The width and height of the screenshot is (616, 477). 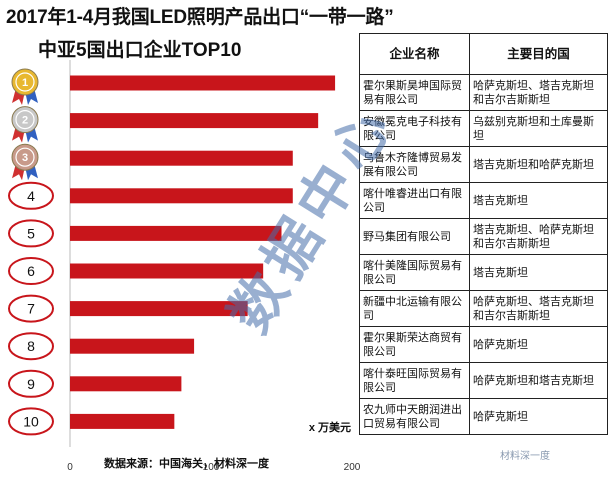 I want to click on rank-label: 4, so click(x=31, y=196).